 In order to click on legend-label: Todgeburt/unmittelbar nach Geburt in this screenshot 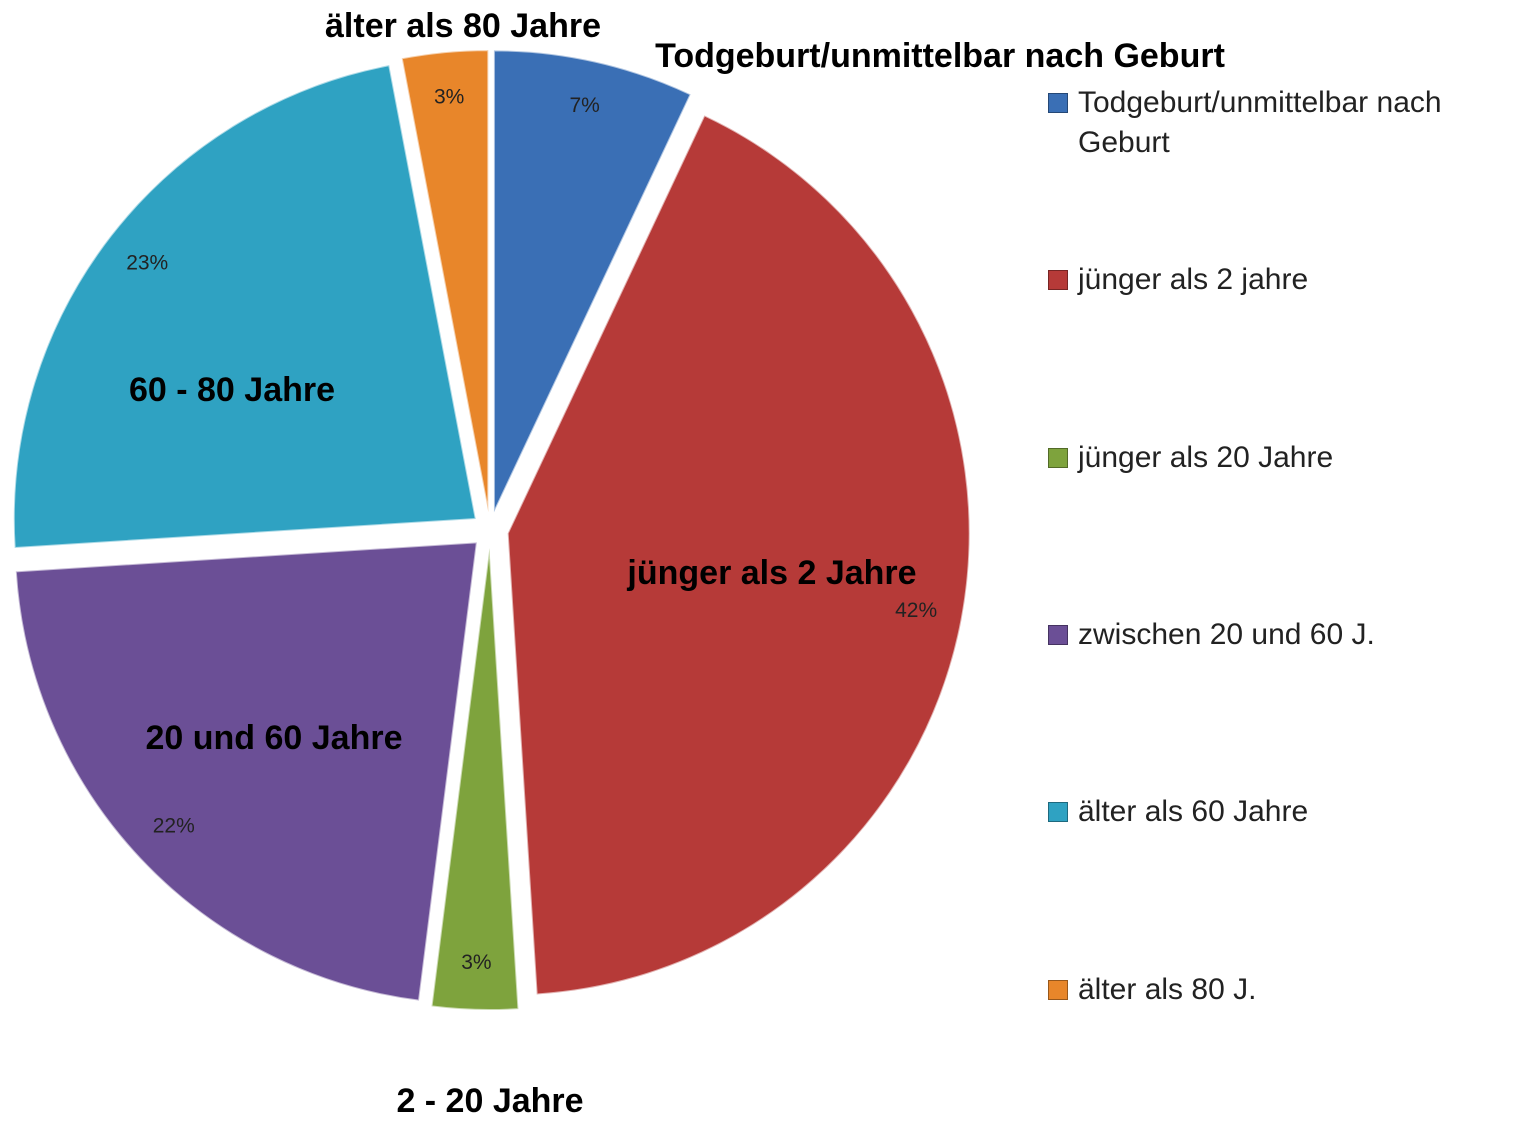, I will do `click(1260, 122)`.